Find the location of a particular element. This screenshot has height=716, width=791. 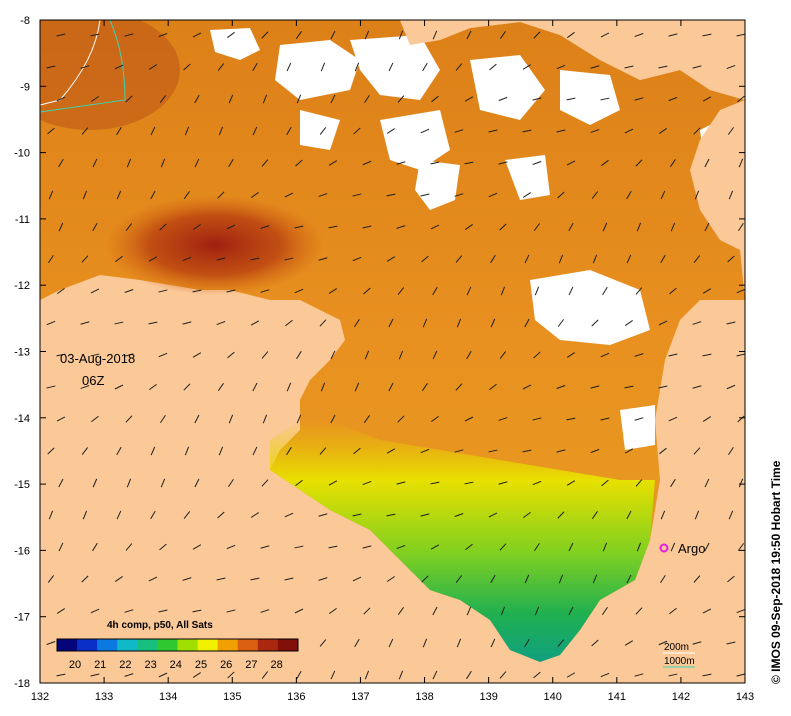

y-tick-label: -9 is located at coordinates (25, 87).